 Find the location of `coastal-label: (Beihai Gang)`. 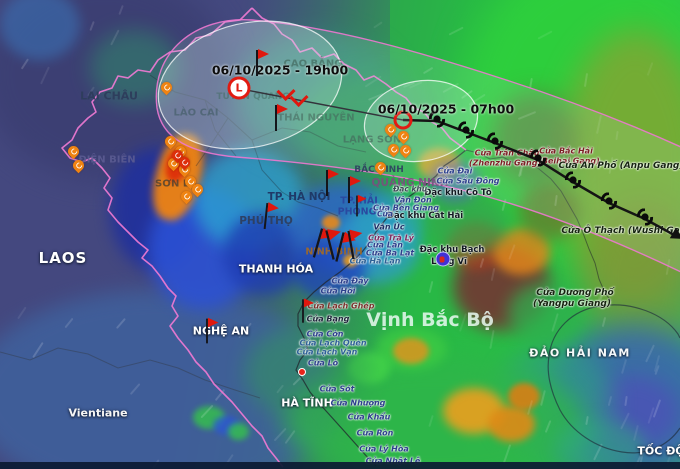

coastal-label: (Beihai Gang) is located at coordinates (569, 161).